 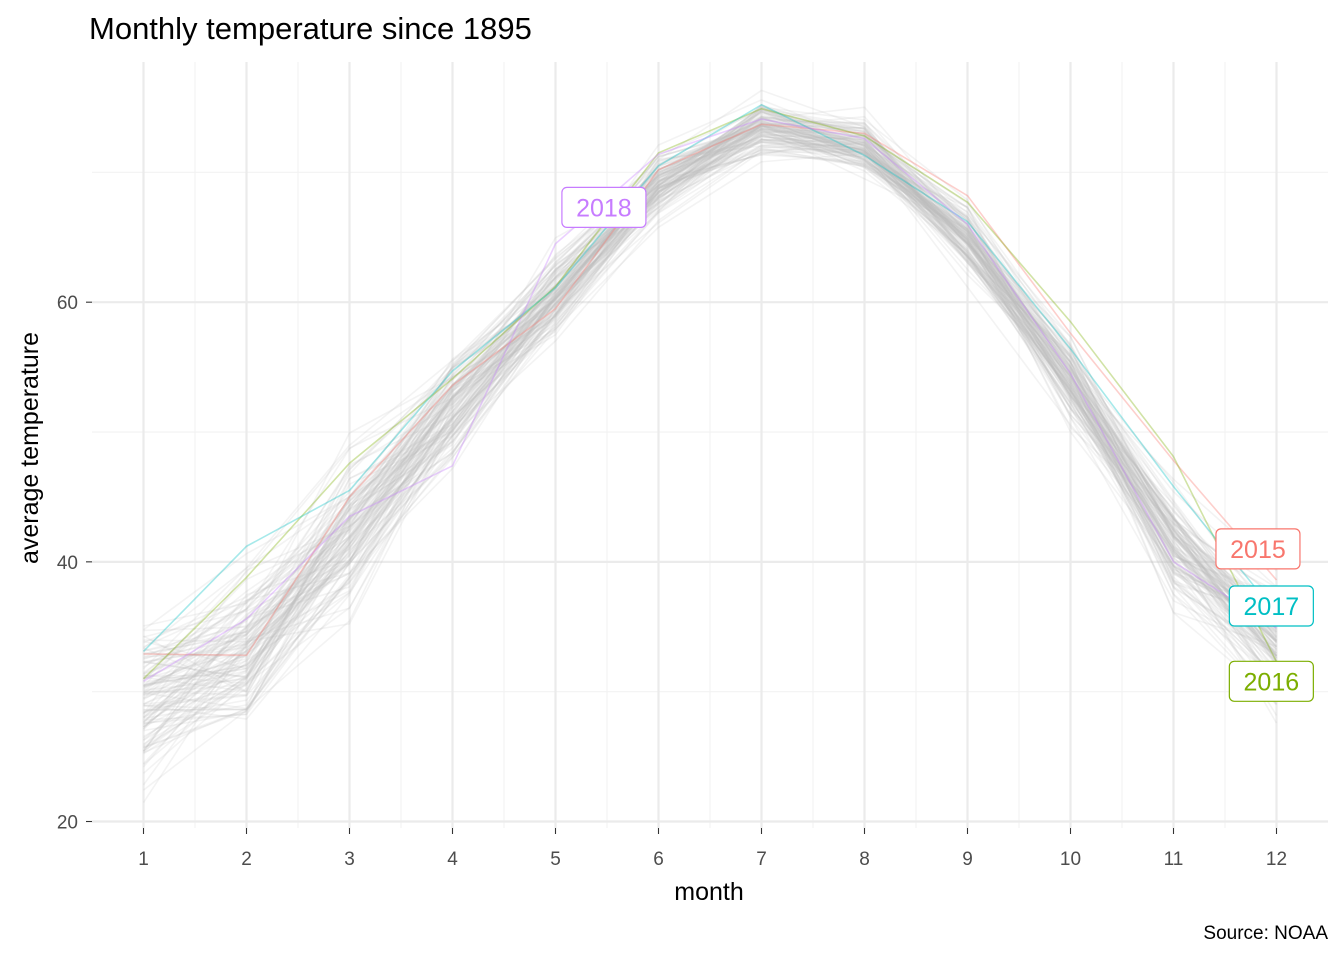 I want to click on x-axis-ticks: 1 2 3 4 5 6 7 8 9 10 11 12, so click(x=712, y=849).